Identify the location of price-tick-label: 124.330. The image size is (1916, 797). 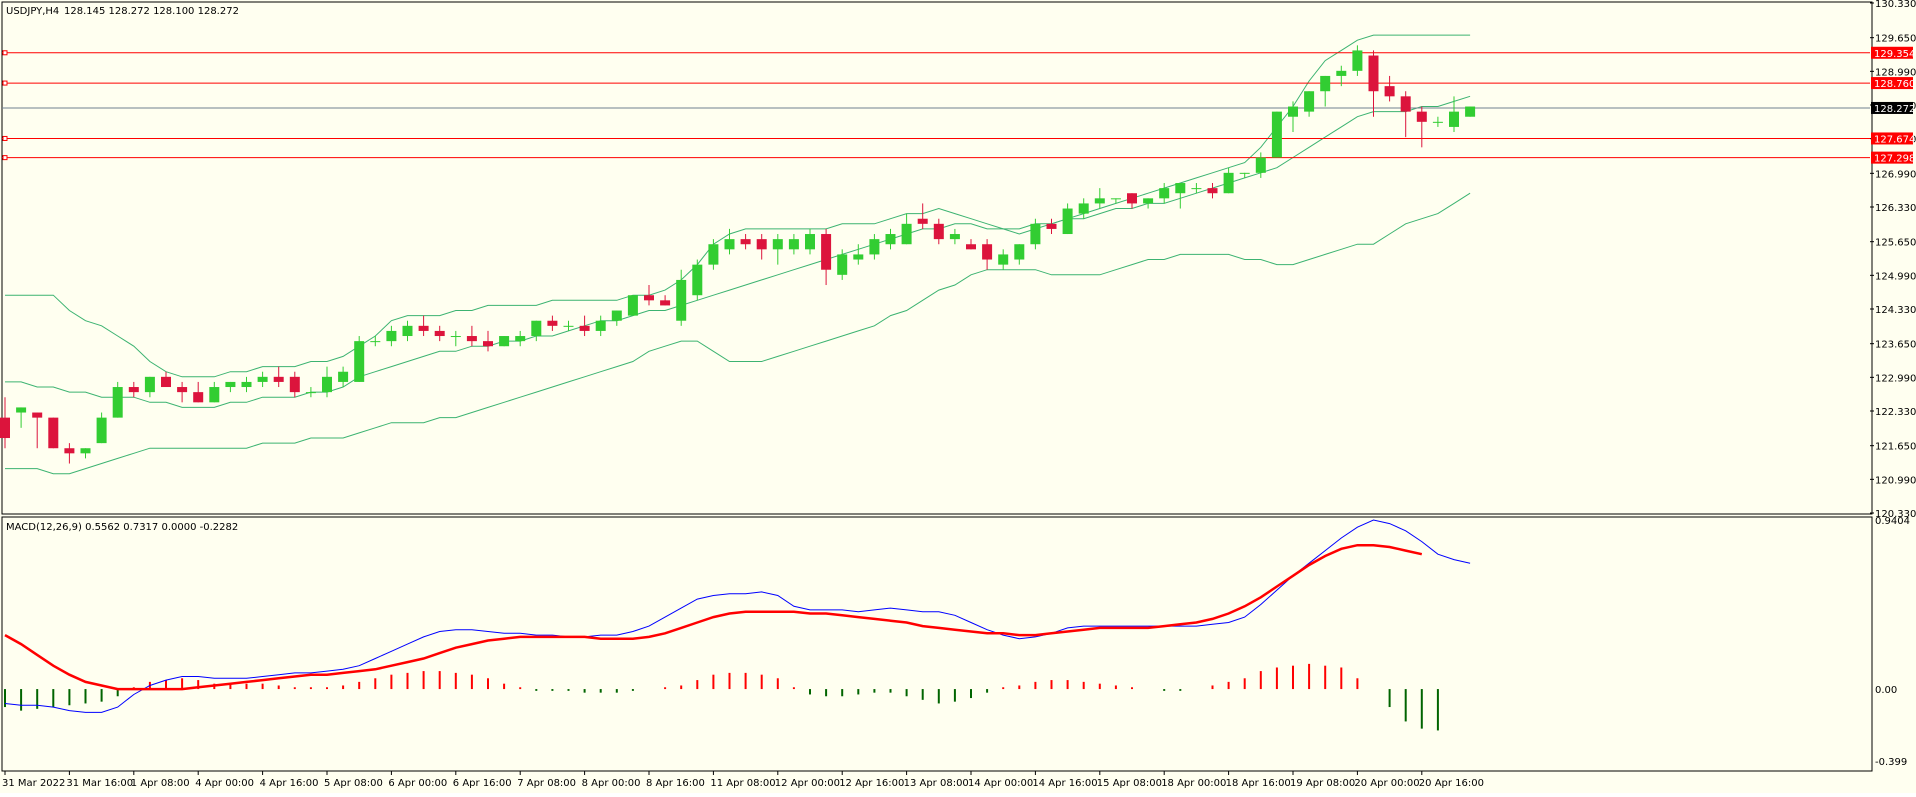
(1895, 310).